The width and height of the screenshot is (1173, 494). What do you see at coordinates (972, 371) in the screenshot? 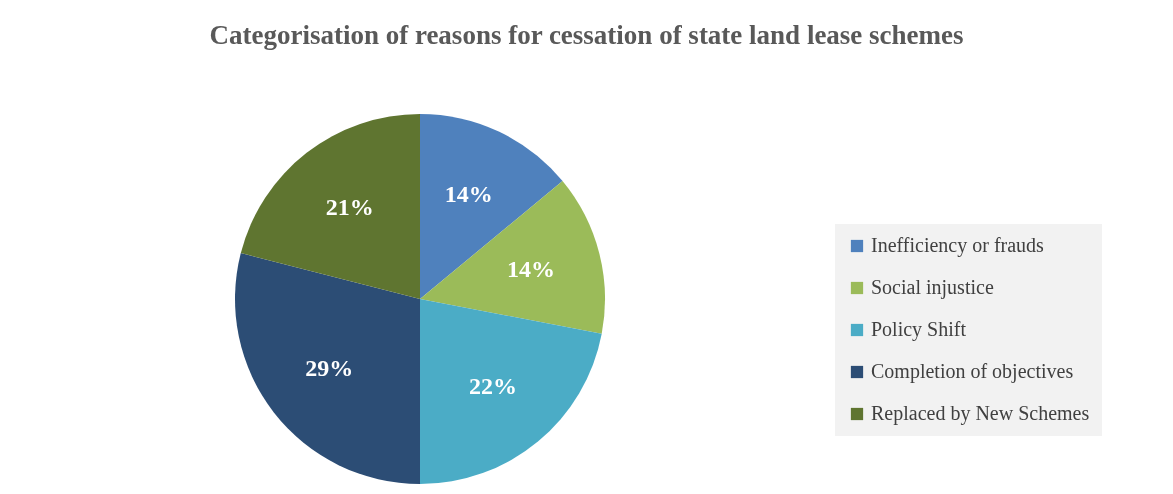
I see `legend-label: Completion of objectives` at bounding box center [972, 371].